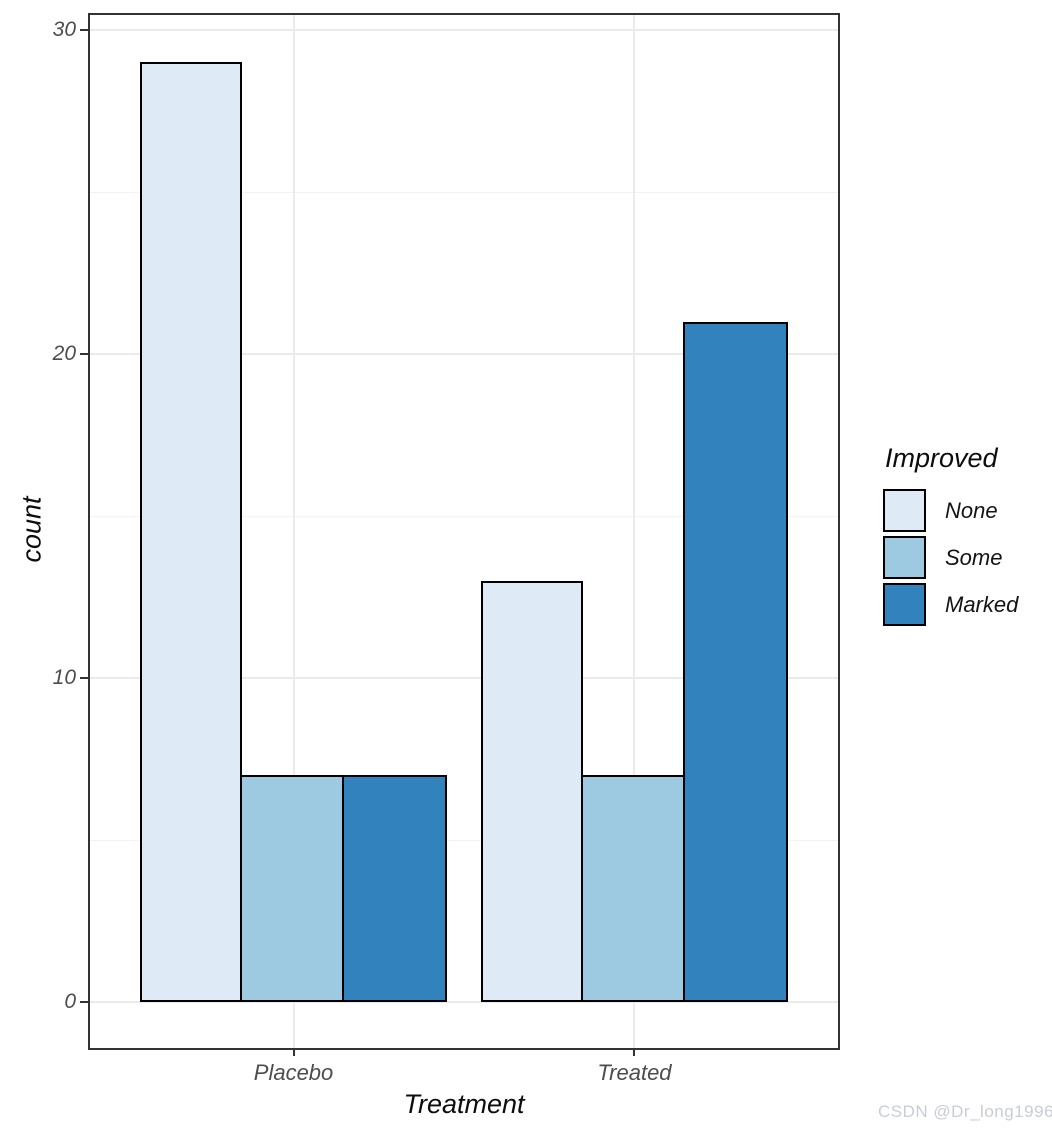 The image size is (1052, 1136). I want to click on legend-item-marked: Marked, so click(950, 604).